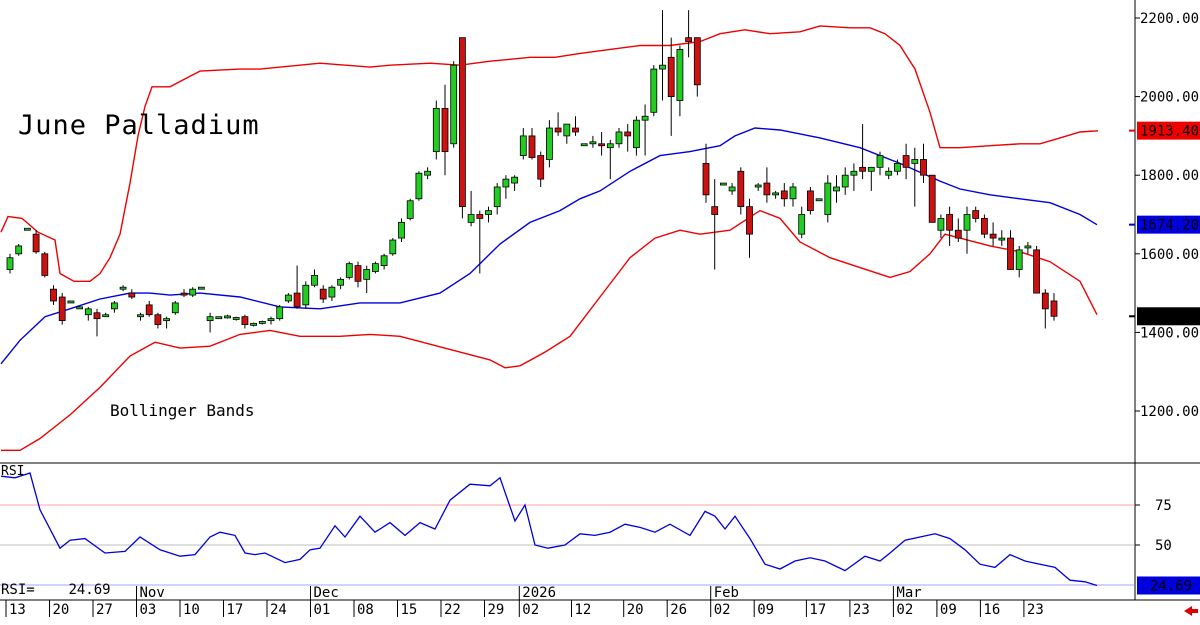 The image size is (1200, 625). I want to click on time-tick-label: 17, so click(817, 610).